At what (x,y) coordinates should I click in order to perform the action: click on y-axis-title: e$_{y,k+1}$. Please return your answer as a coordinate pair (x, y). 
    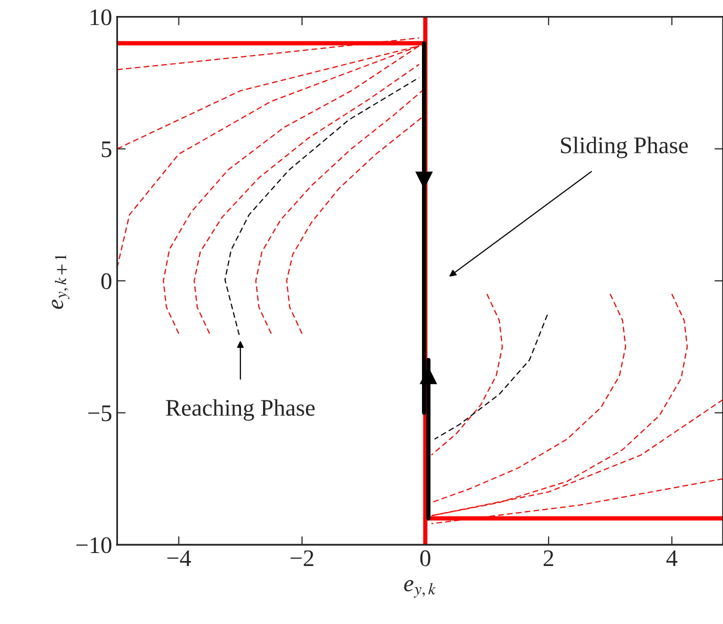
    Looking at the image, I should click on (61, 281).